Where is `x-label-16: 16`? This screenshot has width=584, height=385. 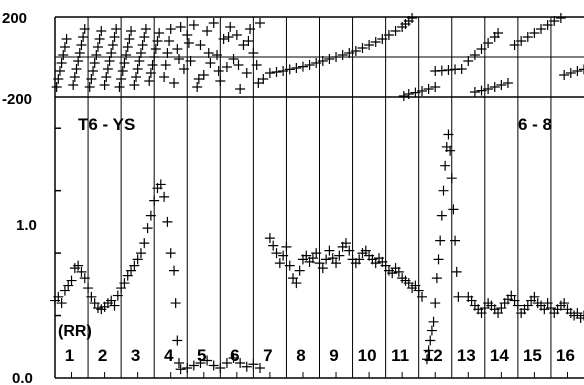 x-label-16: 16 is located at coordinates (565, 355).